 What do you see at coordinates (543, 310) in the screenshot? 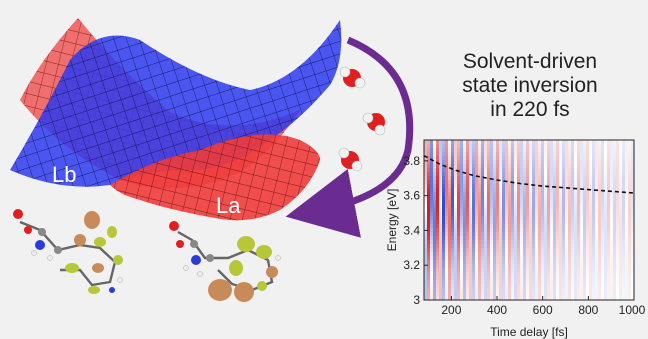
I see `x-tick-label: 600` at bounding box center [543, 310].